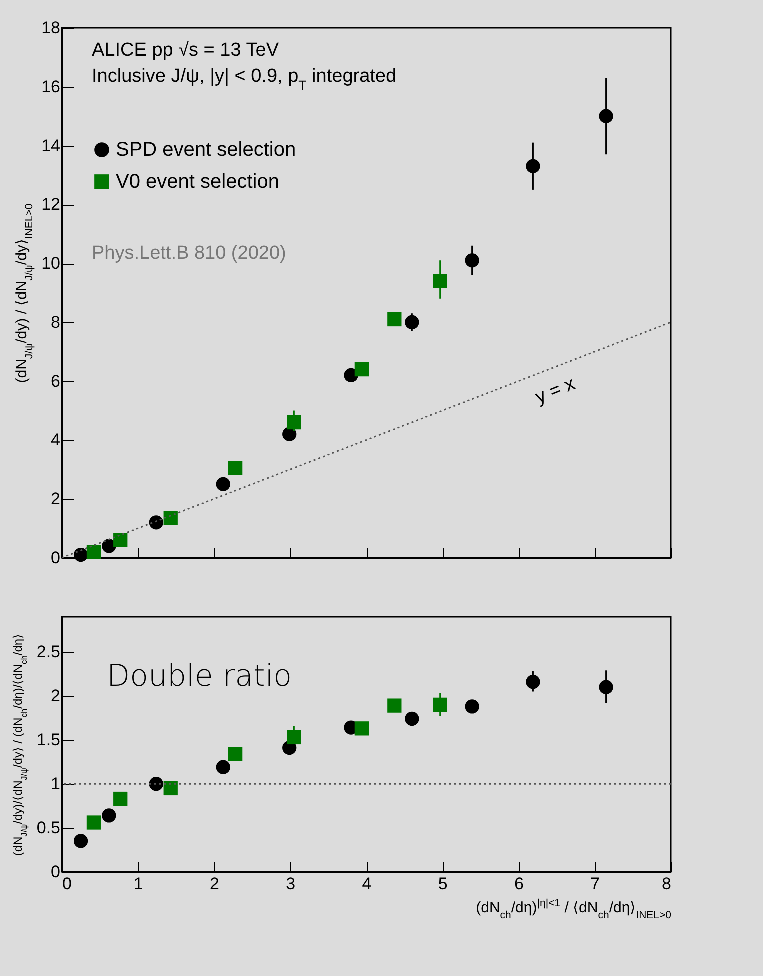 This screenshot has height=976, width=763. What do you see at coordinates (51, 146) in the screenshot?
I see `y-tick-label: 14` at bounding box center [51, 146].